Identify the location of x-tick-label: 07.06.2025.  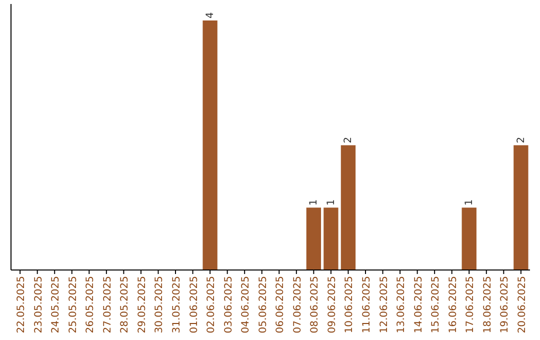
(298, 305).